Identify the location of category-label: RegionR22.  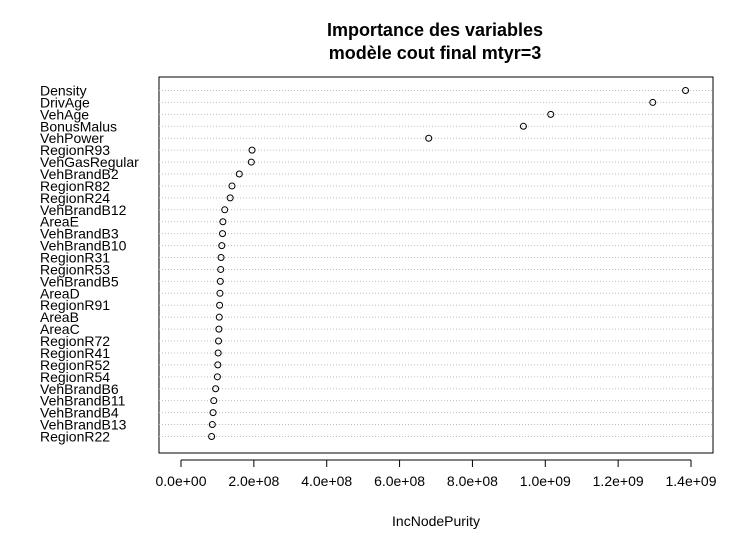
(75, 436).